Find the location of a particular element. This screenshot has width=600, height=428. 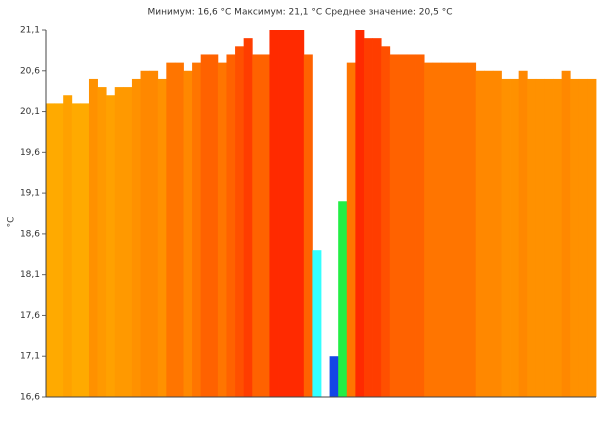

y-tick-label: 17,6 is located at coordinates (30, 316).